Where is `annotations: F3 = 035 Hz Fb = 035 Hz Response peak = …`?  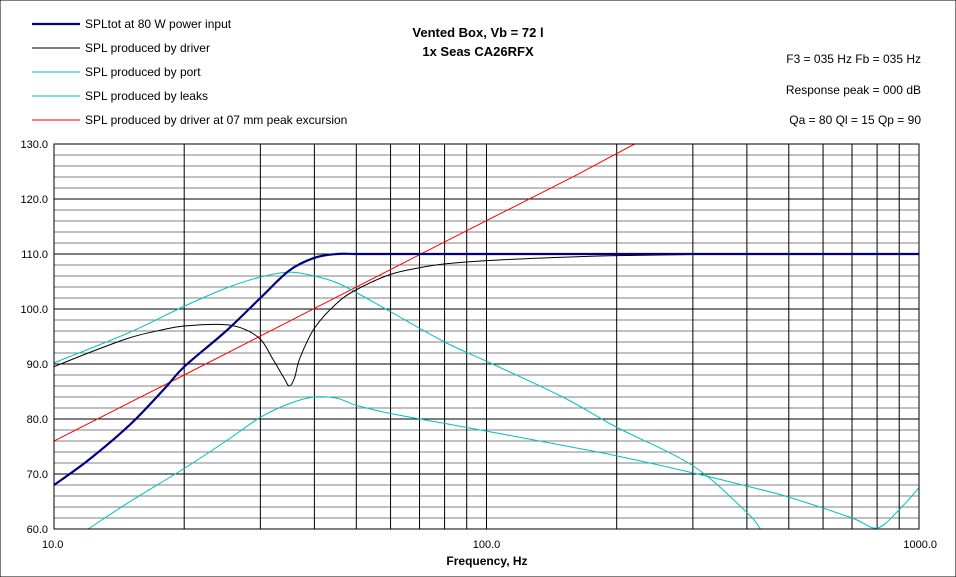 annotations: F3 = 035 Hz Fb = 035 Hz Response peak = … is located at coordinates (853, 89).